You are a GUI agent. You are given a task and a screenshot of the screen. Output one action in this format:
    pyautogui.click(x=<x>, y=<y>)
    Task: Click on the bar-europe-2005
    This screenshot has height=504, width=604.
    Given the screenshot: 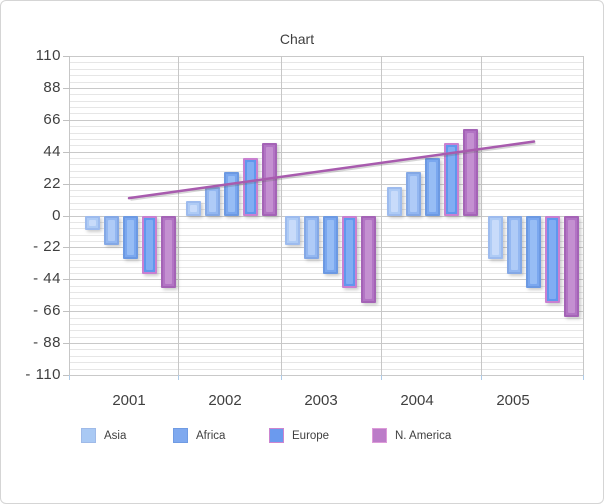 What is the action you would take?
    pyautogui.click(x=552, y=259)
    